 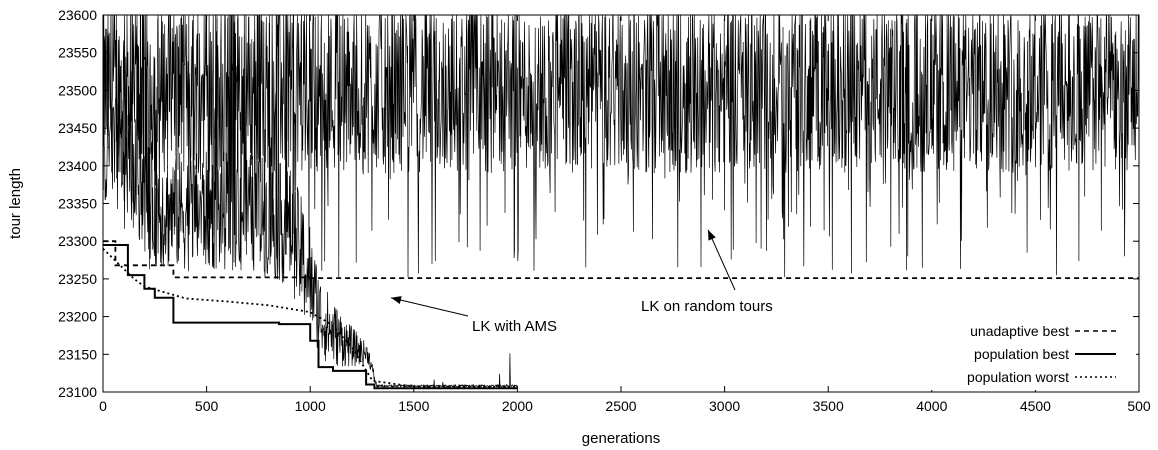 What do you see at coordinates (77, 354) in the screenshot?
I see `y-tick-label: 23150` at bounding box center [77, 354].